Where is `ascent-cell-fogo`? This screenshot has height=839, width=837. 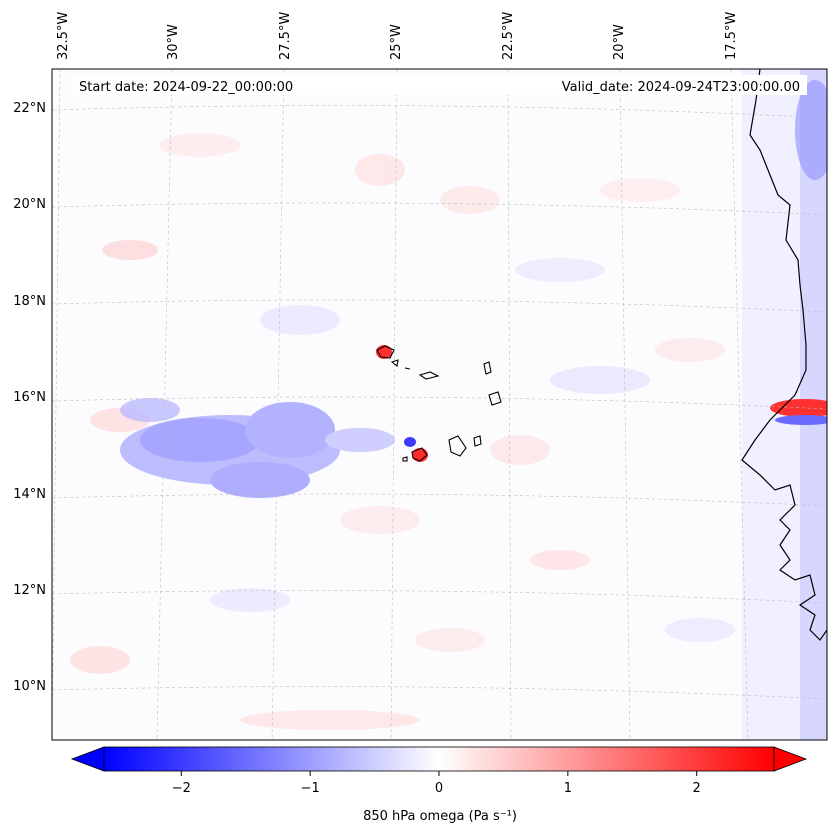
ascent-cell-fogo is located at coordinates (420, 455).